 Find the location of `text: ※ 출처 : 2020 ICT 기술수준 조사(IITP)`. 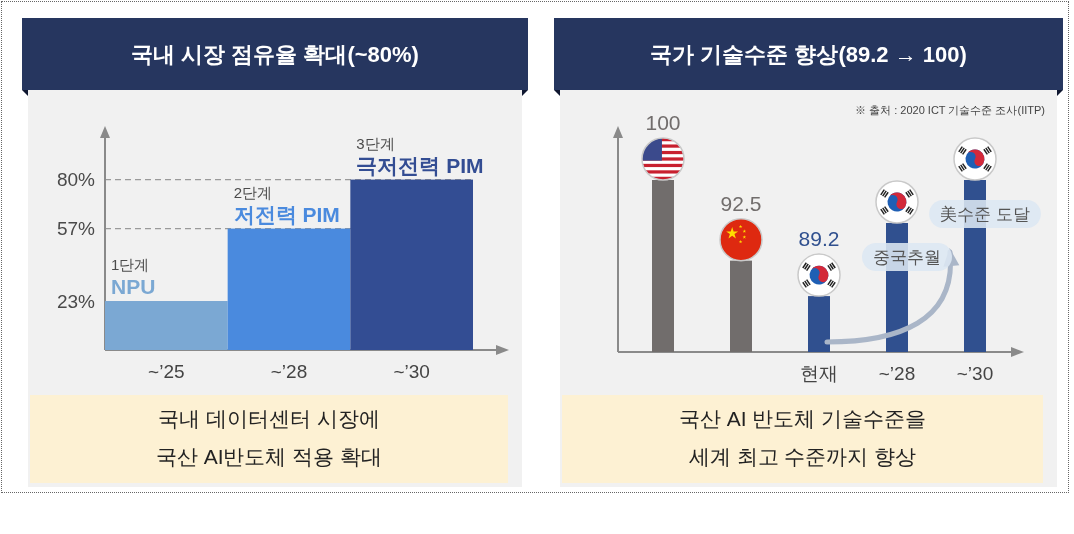

text: ※ 출처 : 2020 ICT 기술수준 조사(IITP) is located at coordinates (950, 110).